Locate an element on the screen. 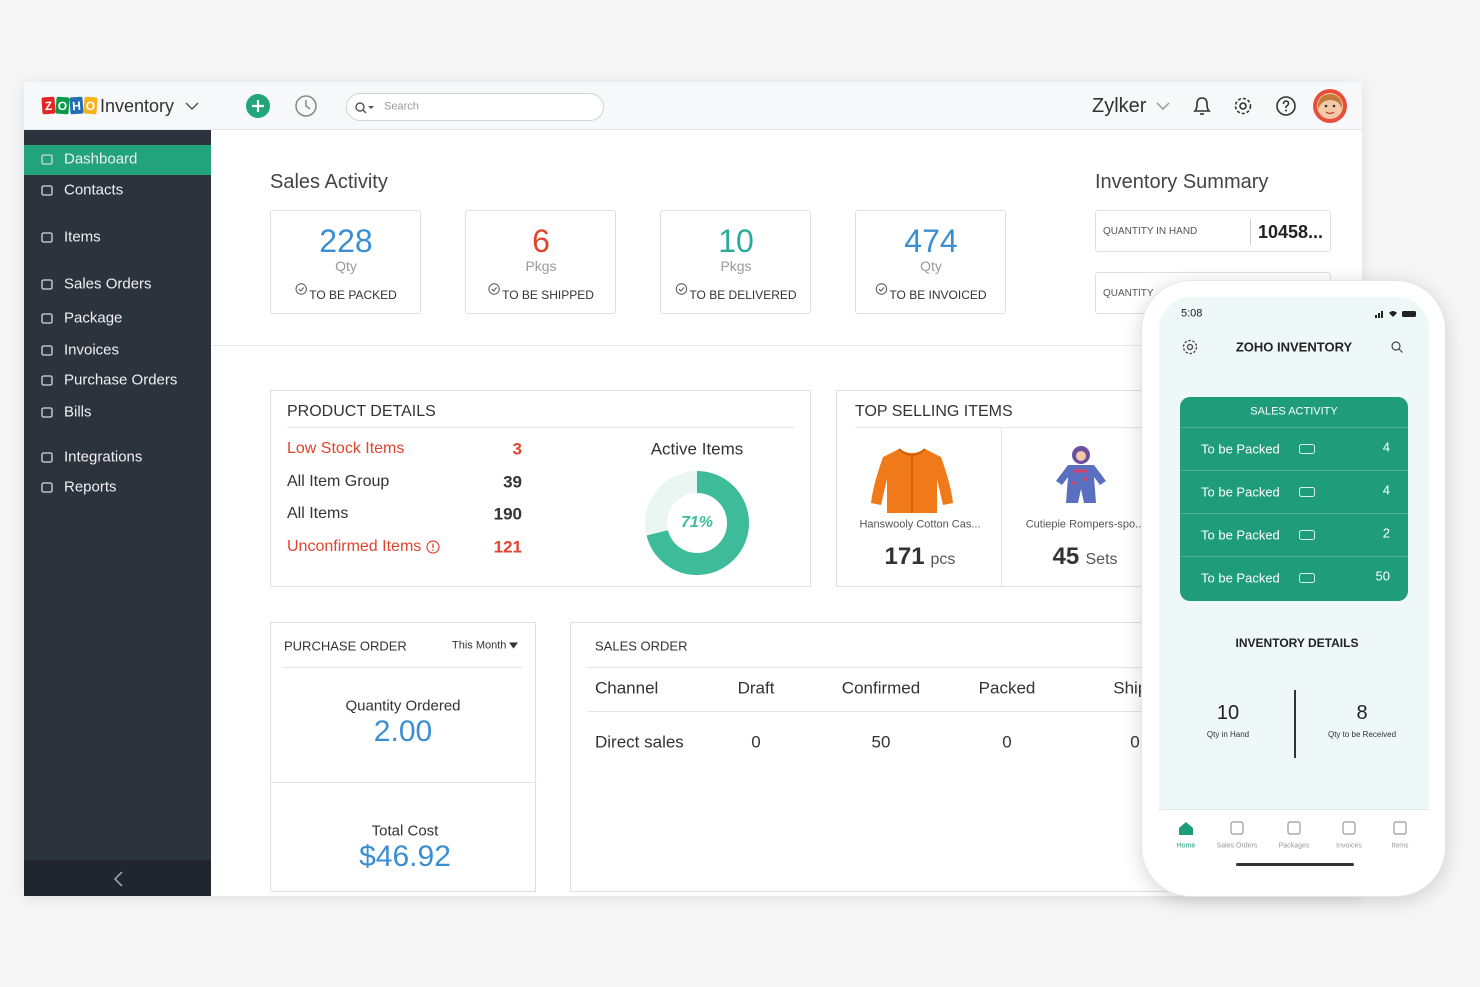  phone-settings-icon is located at coordinates (1190, 347).